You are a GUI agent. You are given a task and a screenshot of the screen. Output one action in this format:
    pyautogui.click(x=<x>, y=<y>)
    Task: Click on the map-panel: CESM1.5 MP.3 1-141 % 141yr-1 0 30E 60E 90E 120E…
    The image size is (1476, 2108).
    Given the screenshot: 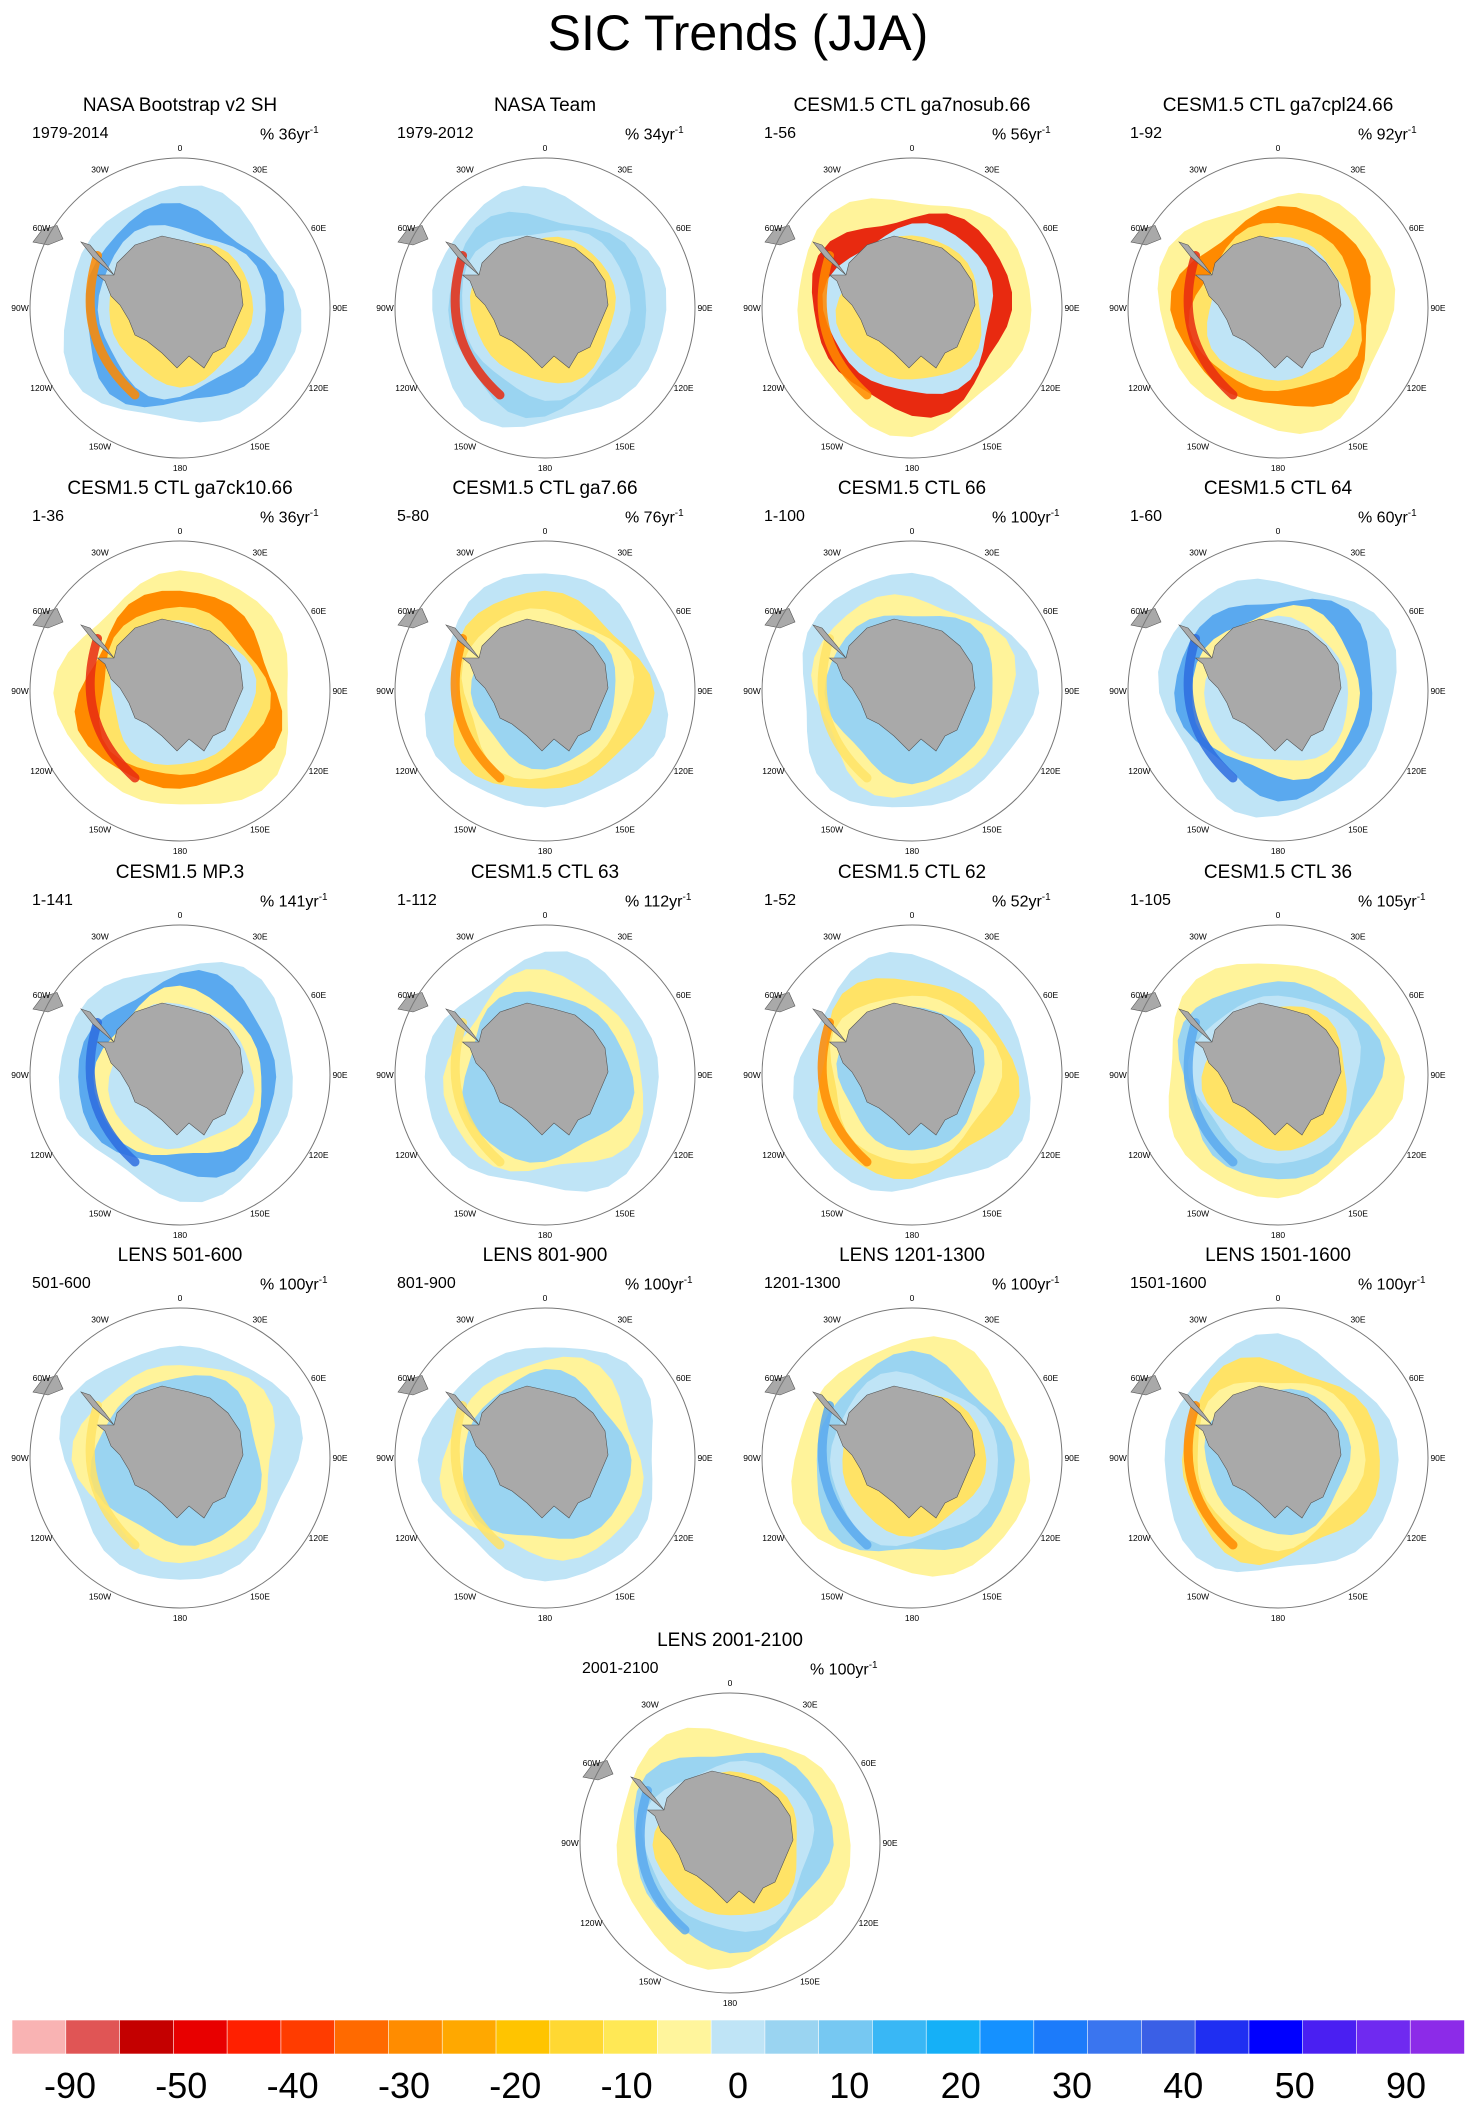 What is the action you would take?
    pyautogui.click(x=179, y=1051)
    